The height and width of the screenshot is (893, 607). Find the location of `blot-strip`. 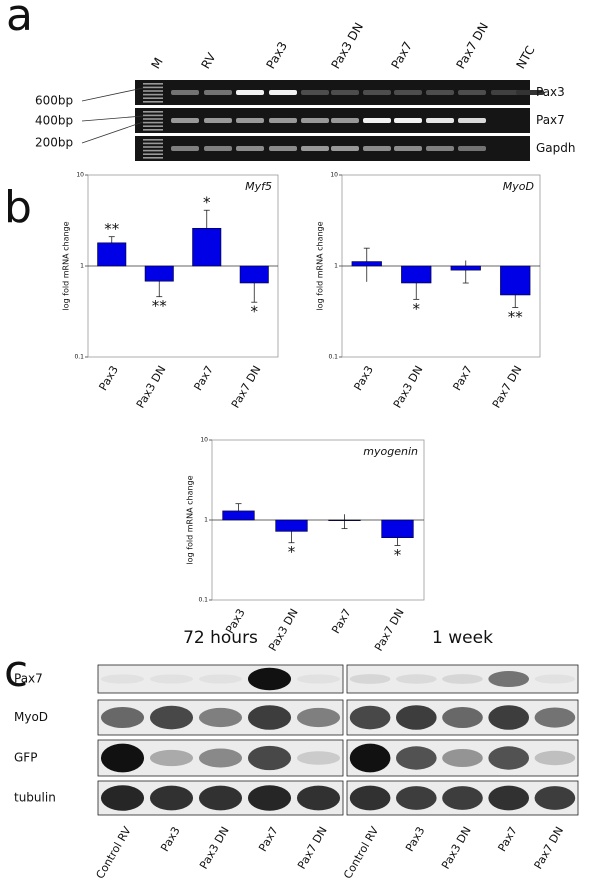

blot-strip is located at coordinates (220, 679).